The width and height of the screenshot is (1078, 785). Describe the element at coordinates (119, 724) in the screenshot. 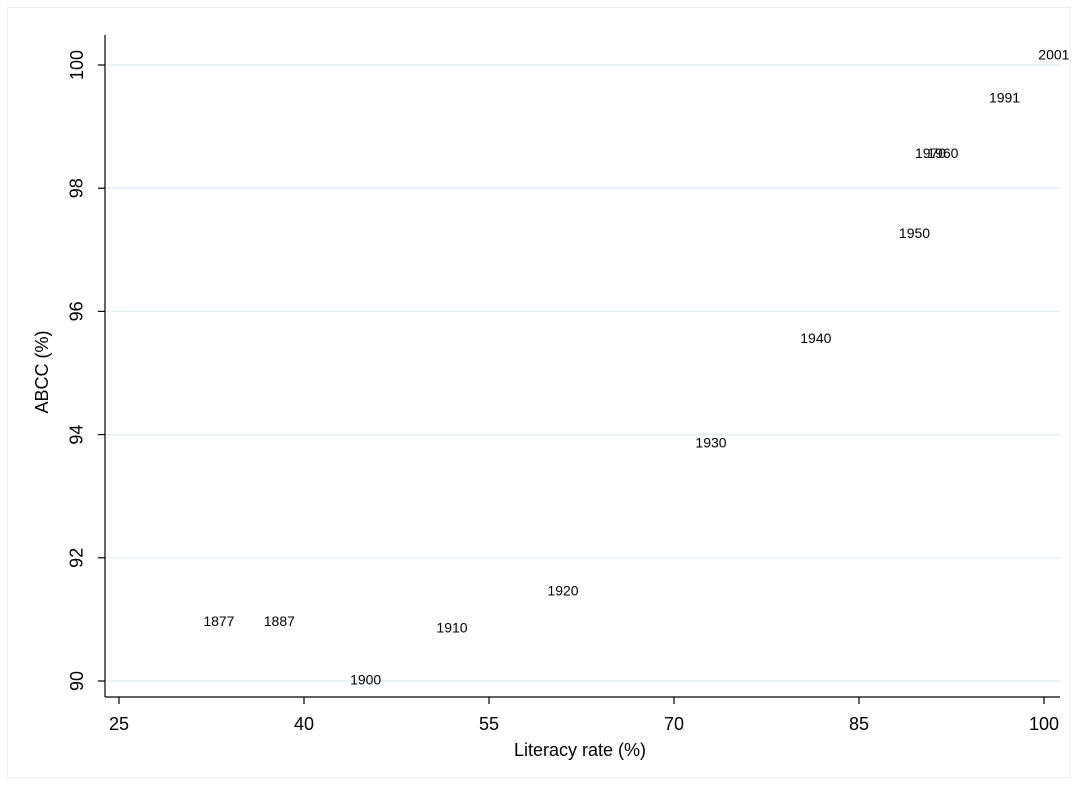

I see `x-tick-label: 25` at that location.